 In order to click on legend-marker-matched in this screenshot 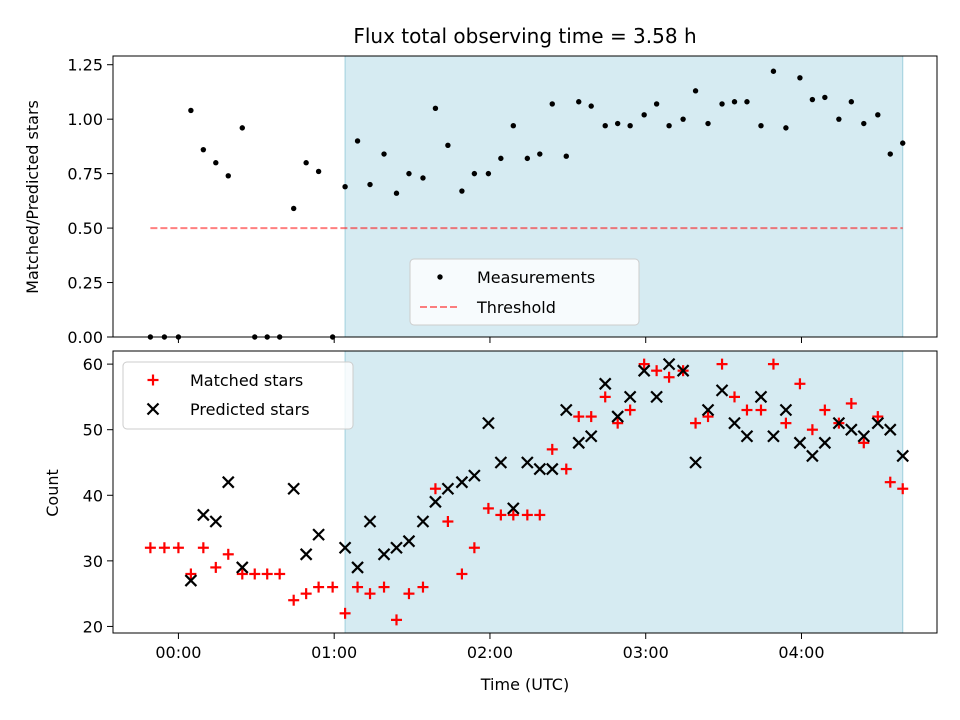, I will do `click(153, 380)`.